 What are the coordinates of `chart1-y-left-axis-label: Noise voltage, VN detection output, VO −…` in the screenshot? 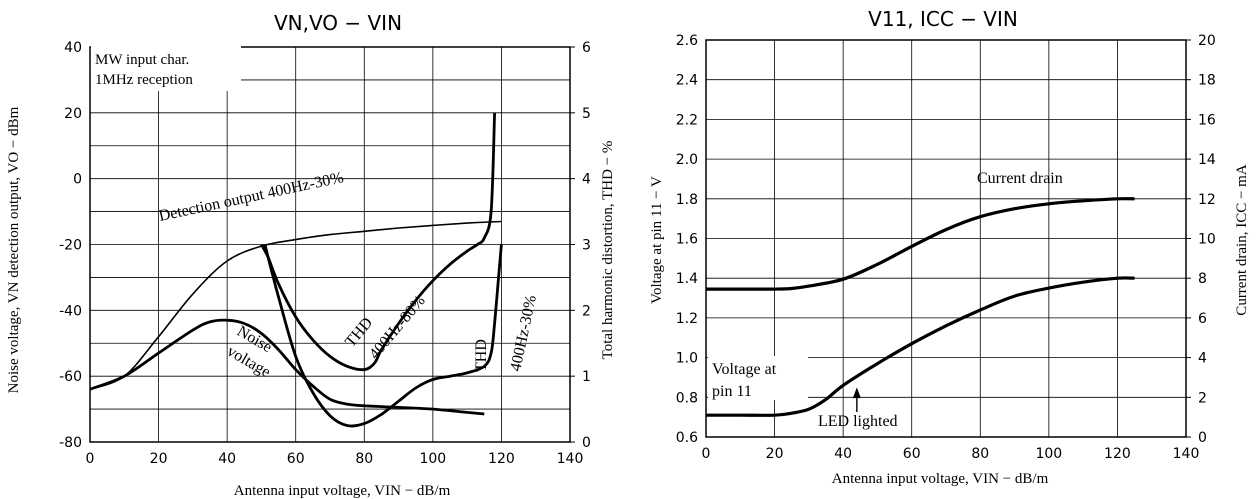 It's located at (14, 249).